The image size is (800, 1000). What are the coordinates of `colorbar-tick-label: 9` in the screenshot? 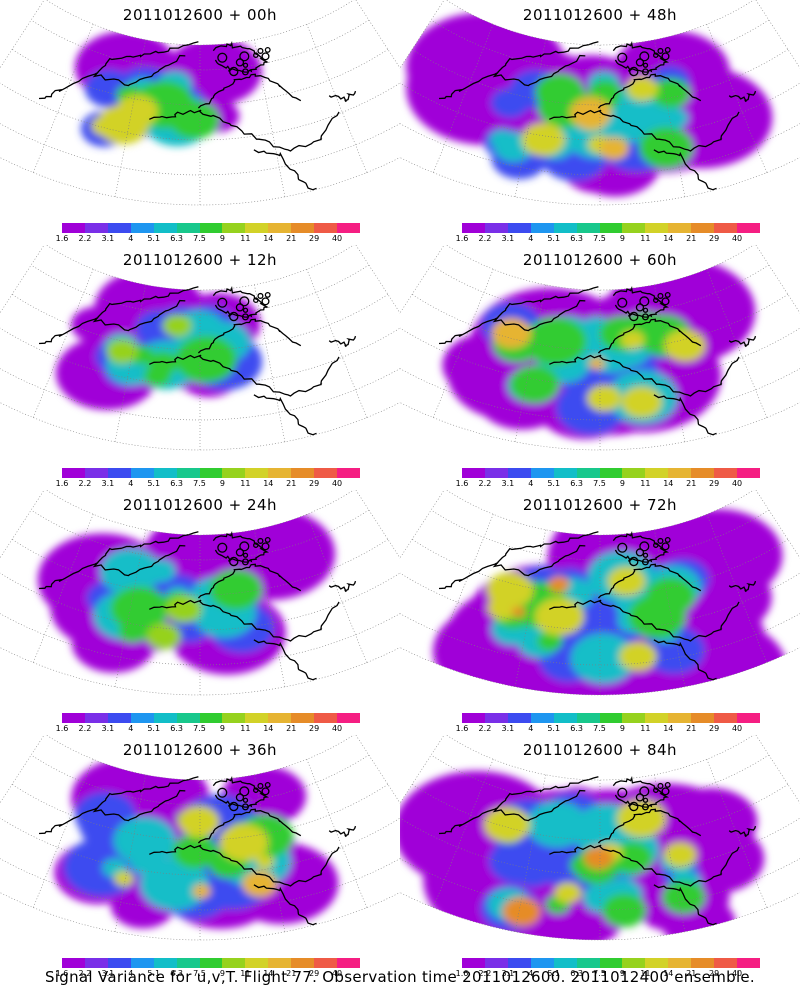 It's located at (622, 483).